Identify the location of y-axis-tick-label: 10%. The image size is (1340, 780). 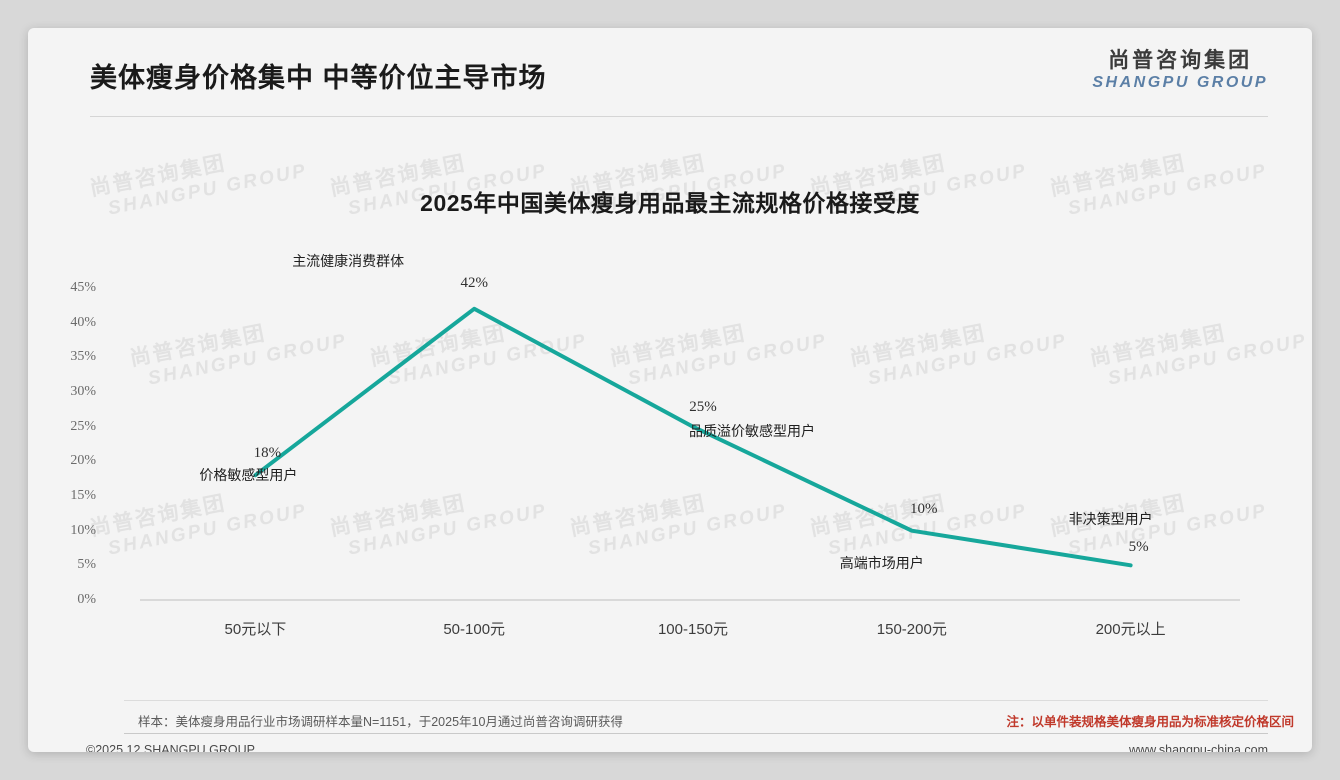
(83, 530).